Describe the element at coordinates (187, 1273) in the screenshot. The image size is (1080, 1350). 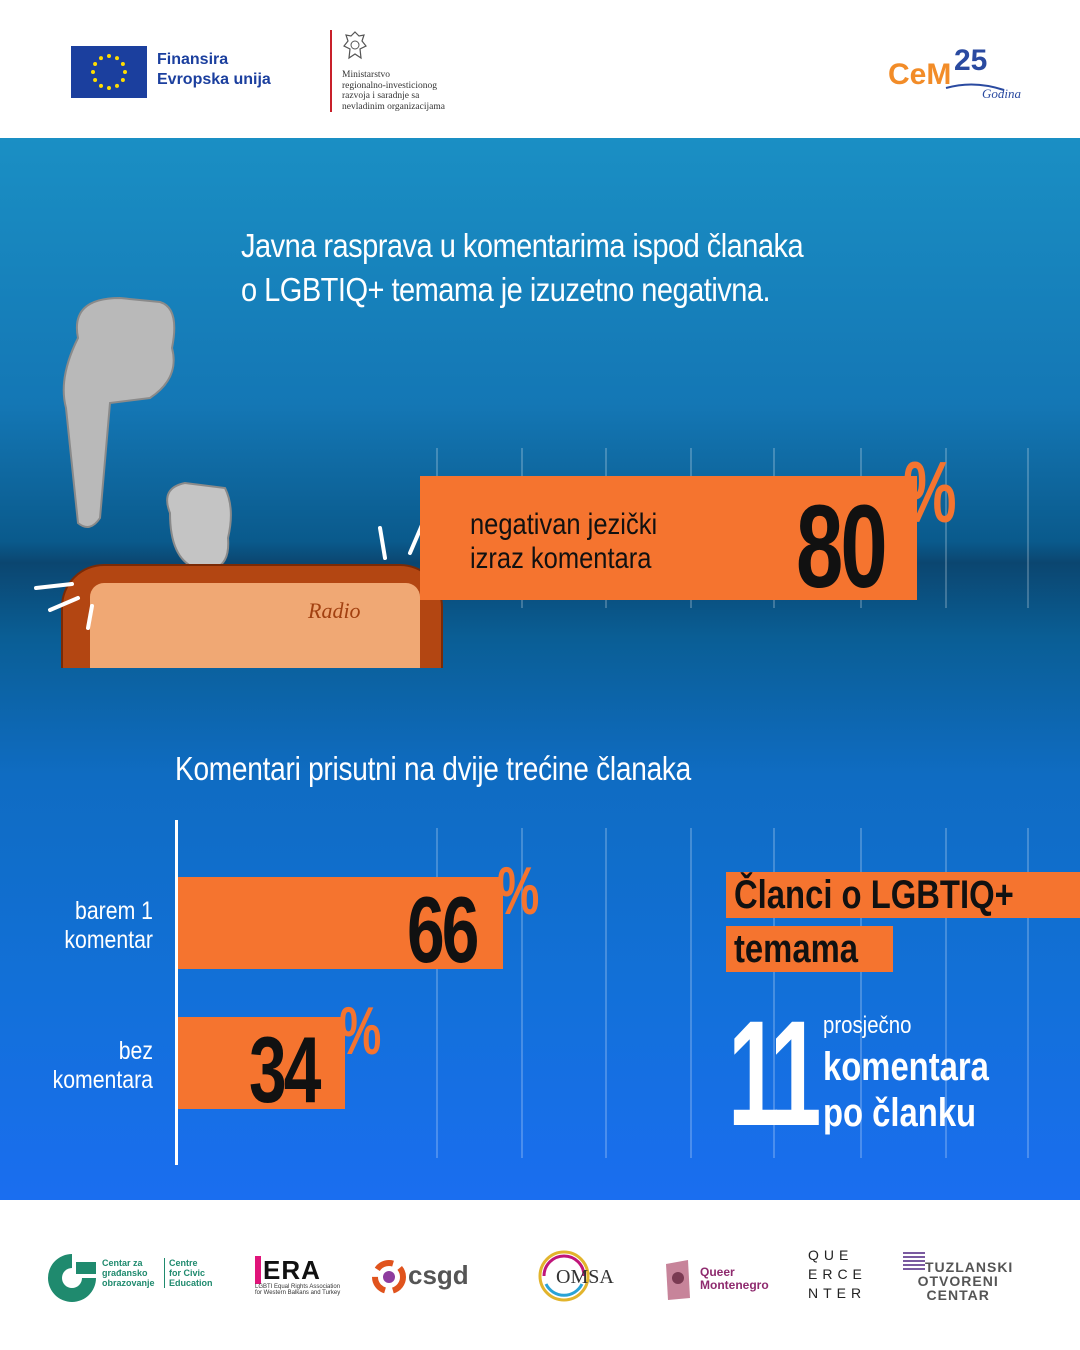
I see `logo-text: for Civic` at that location.